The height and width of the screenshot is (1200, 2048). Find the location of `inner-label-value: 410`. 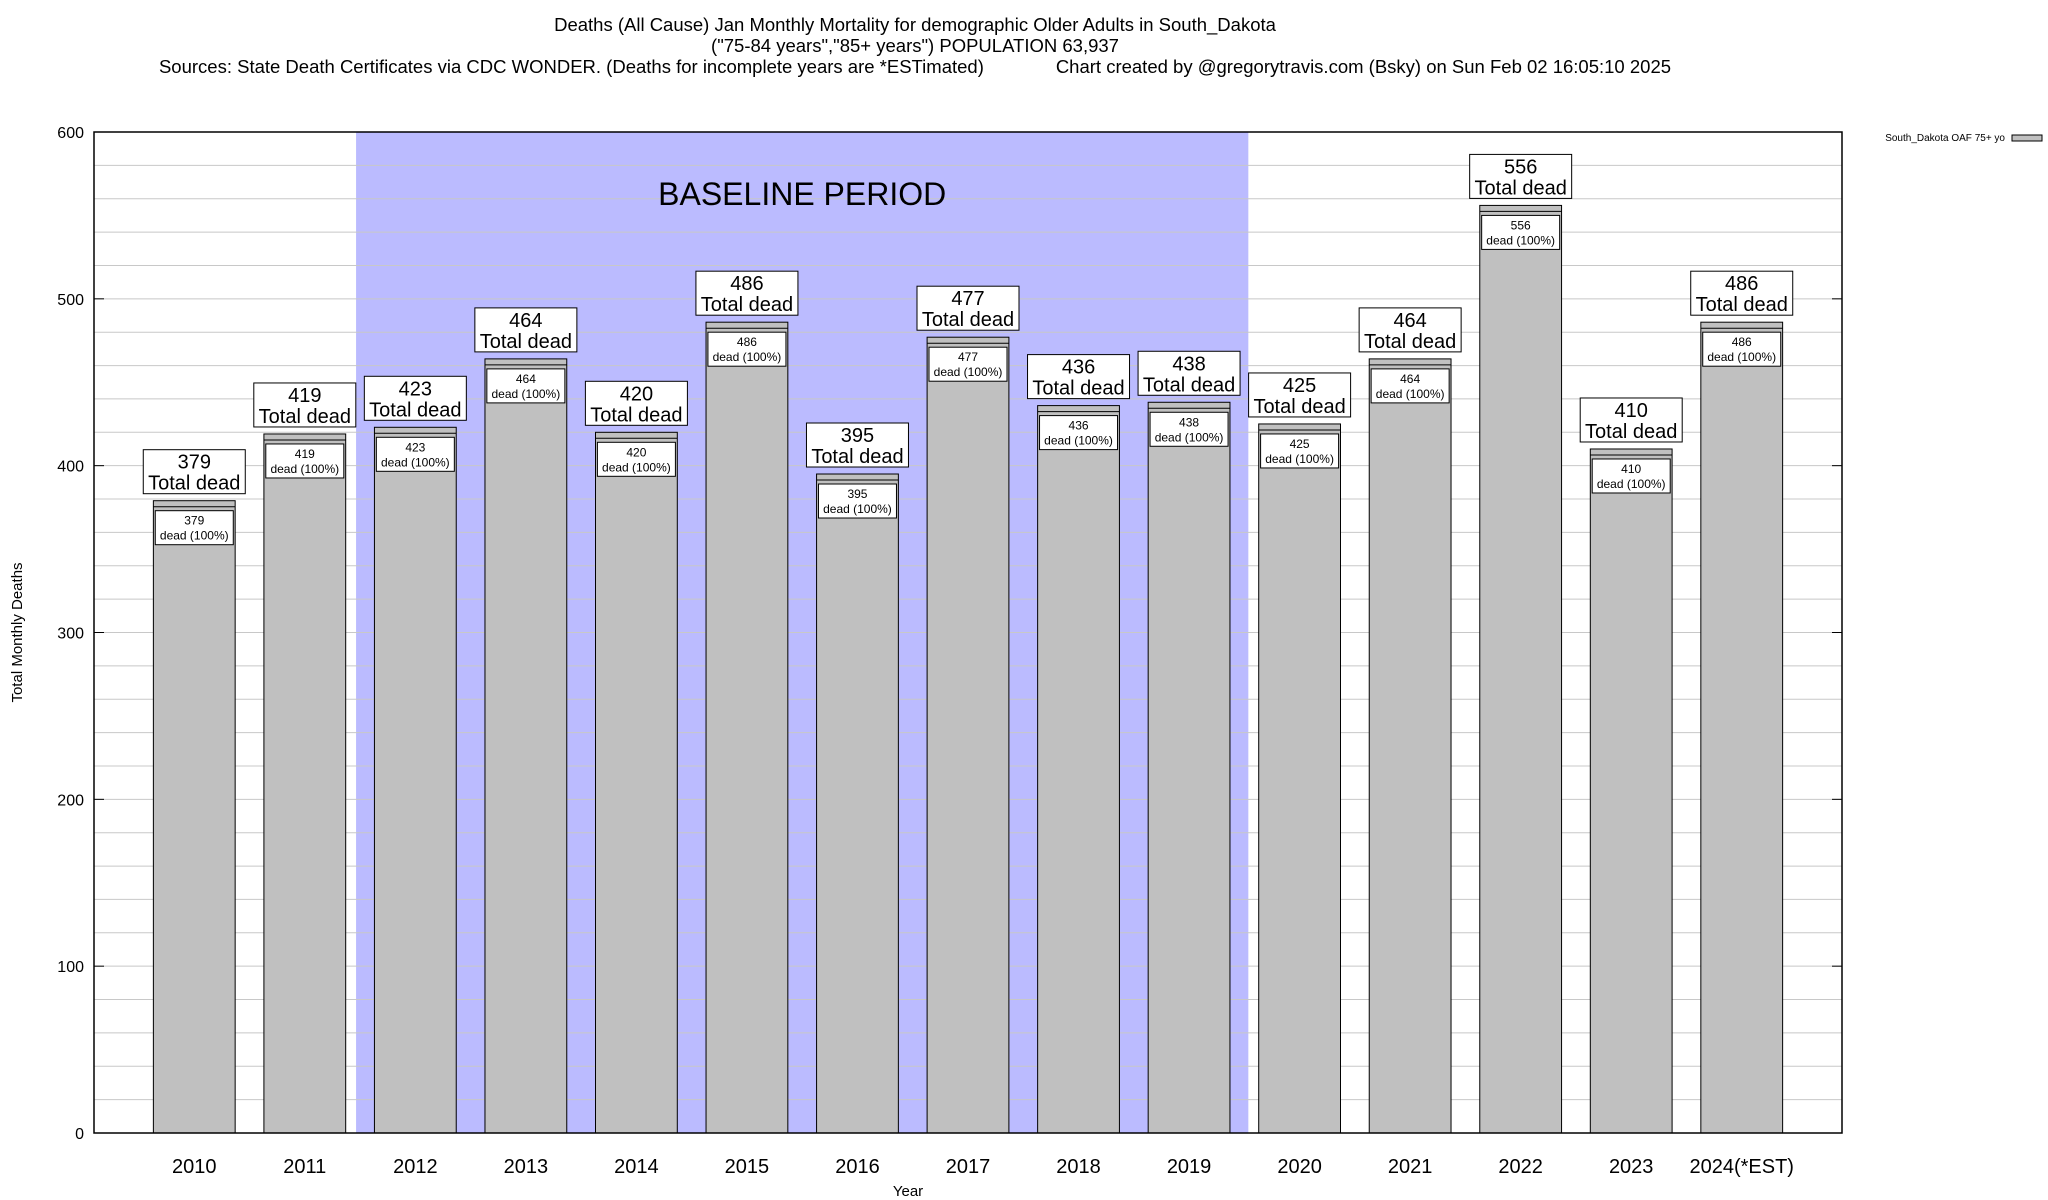

inner-label-value: 410 is located at coordinates (1631, 469).